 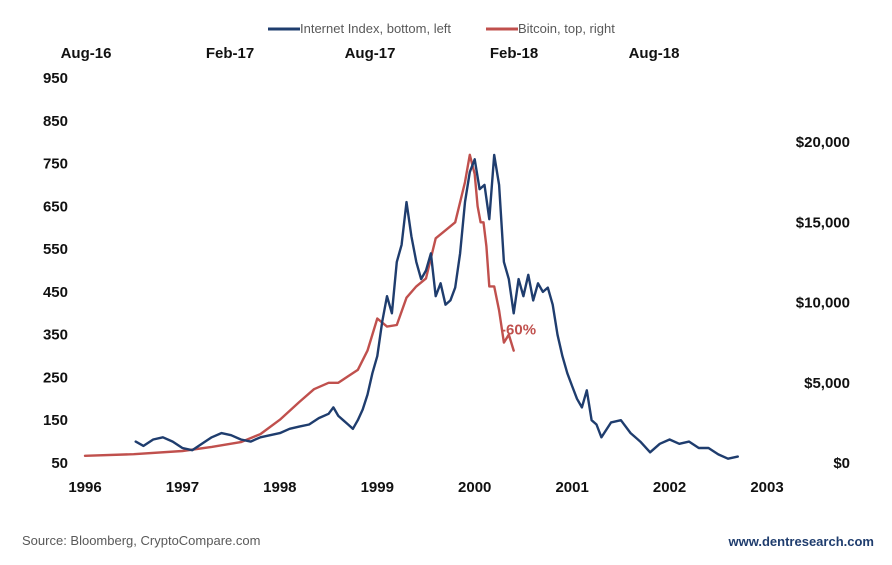 I want to click on right-tick-5-000: $5,000, so click(x=827, y=383).